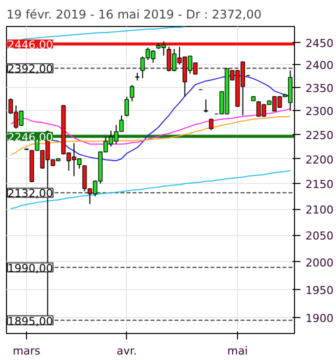 The width and height of the screenshot is (336, 360). I want to click on y-tick-label: 2100, so click(320, 210).